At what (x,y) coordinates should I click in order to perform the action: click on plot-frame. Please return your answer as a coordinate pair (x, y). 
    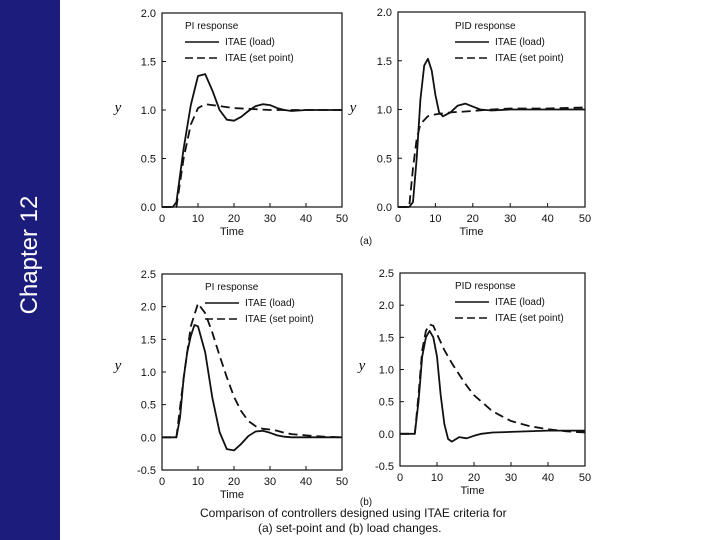
    Looking at the image, I should click on (492, 369).